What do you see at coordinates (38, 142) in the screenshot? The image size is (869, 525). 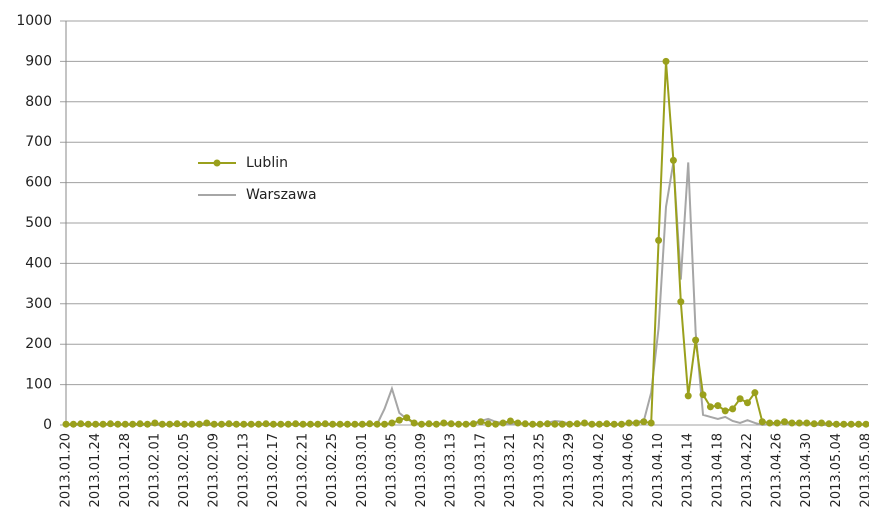 I see `y-tick-label: 700` at bounding box center [38, 142].